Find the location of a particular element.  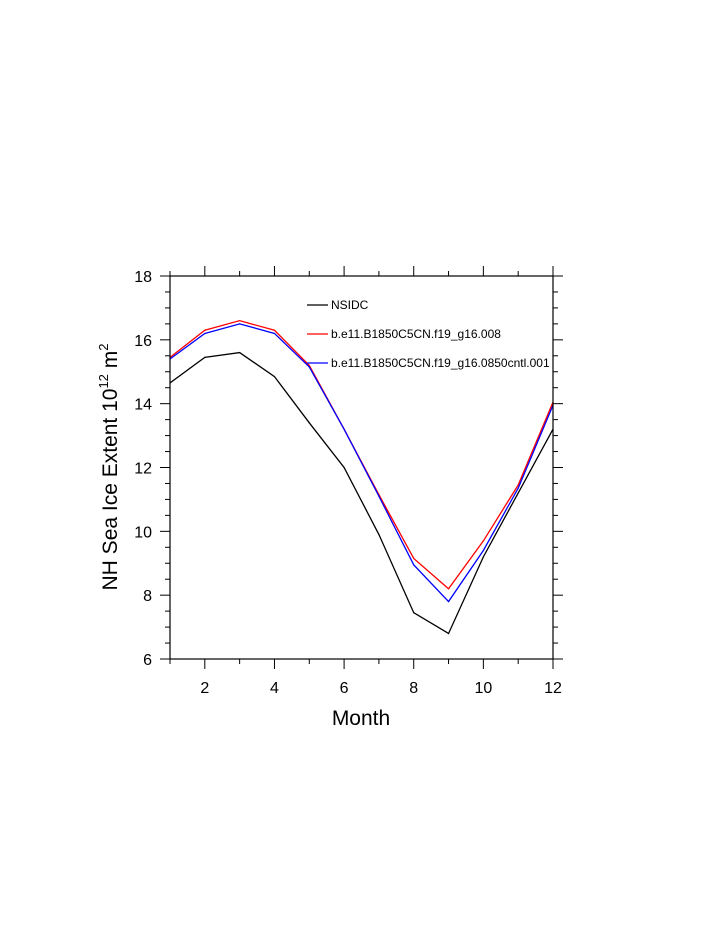

y-tick-label: 8 is located at coordinates (147, 596).